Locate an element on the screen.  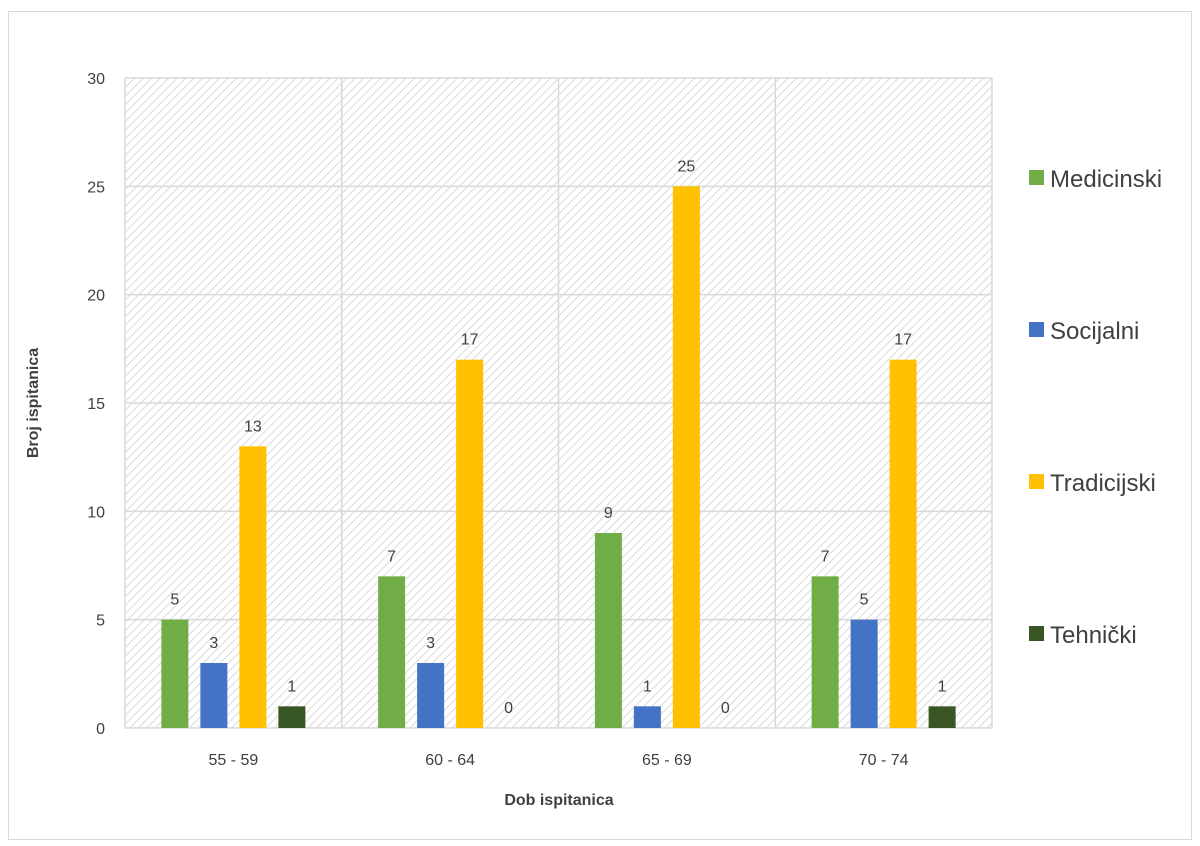
y-axis-title: Broj ispitanica is located at coordinates (33, 403).